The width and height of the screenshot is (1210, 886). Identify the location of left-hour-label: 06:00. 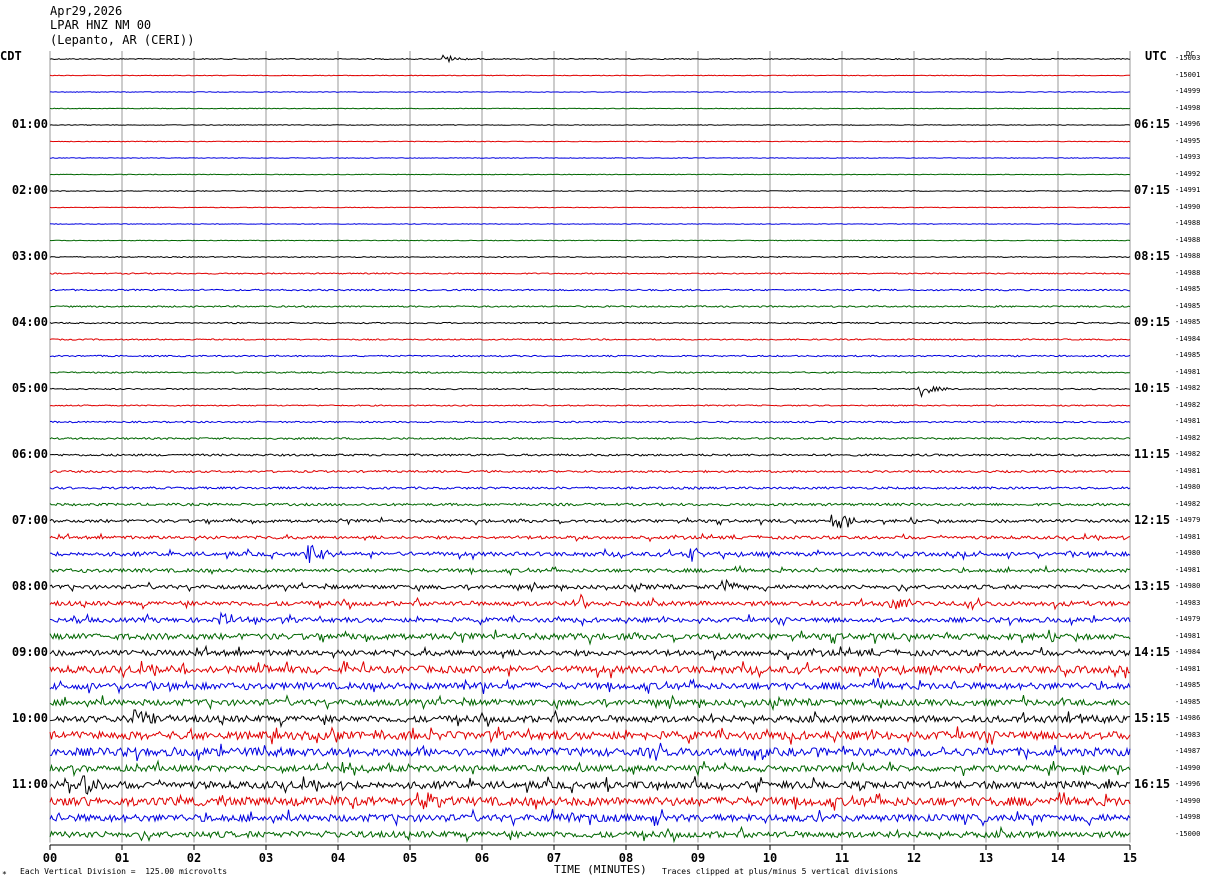
(29, 454).